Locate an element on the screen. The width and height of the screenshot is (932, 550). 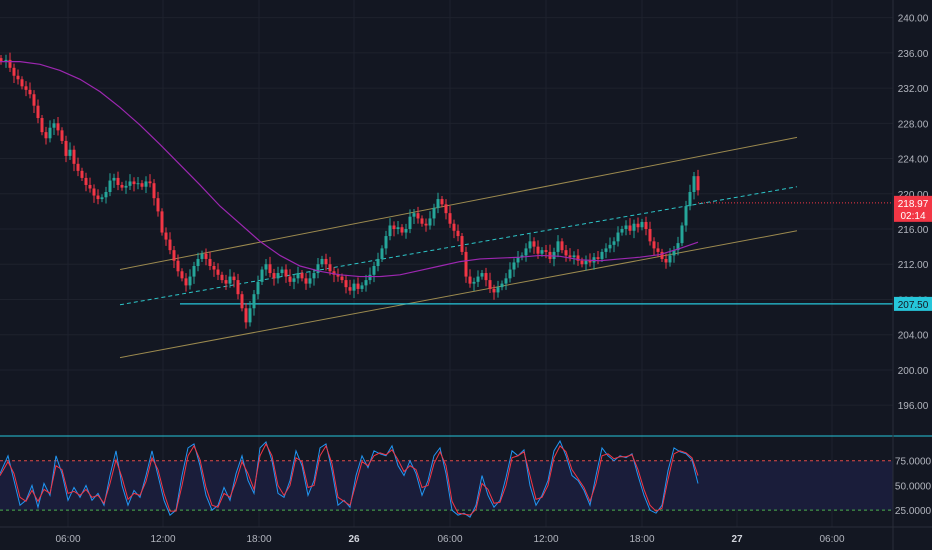
time-axis: 06:00 12:00 18:00 26 06:00 12:00 18:00 27 06:00 is located at coordinates (449, 539).